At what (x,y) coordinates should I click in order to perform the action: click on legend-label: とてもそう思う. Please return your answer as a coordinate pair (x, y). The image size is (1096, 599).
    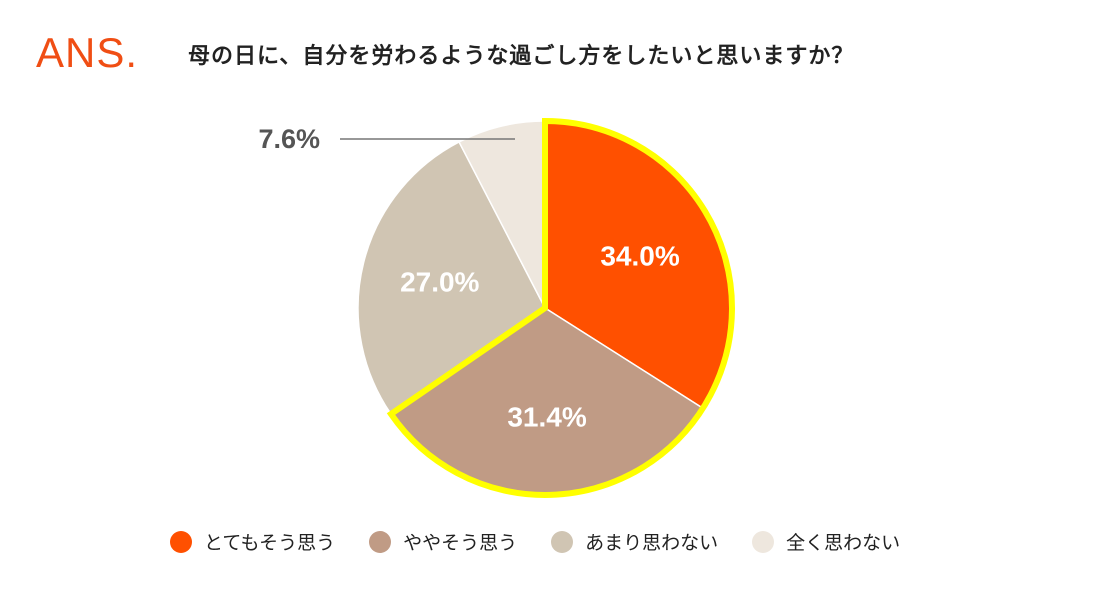
    Looking at the image, I should click on (270, 543).